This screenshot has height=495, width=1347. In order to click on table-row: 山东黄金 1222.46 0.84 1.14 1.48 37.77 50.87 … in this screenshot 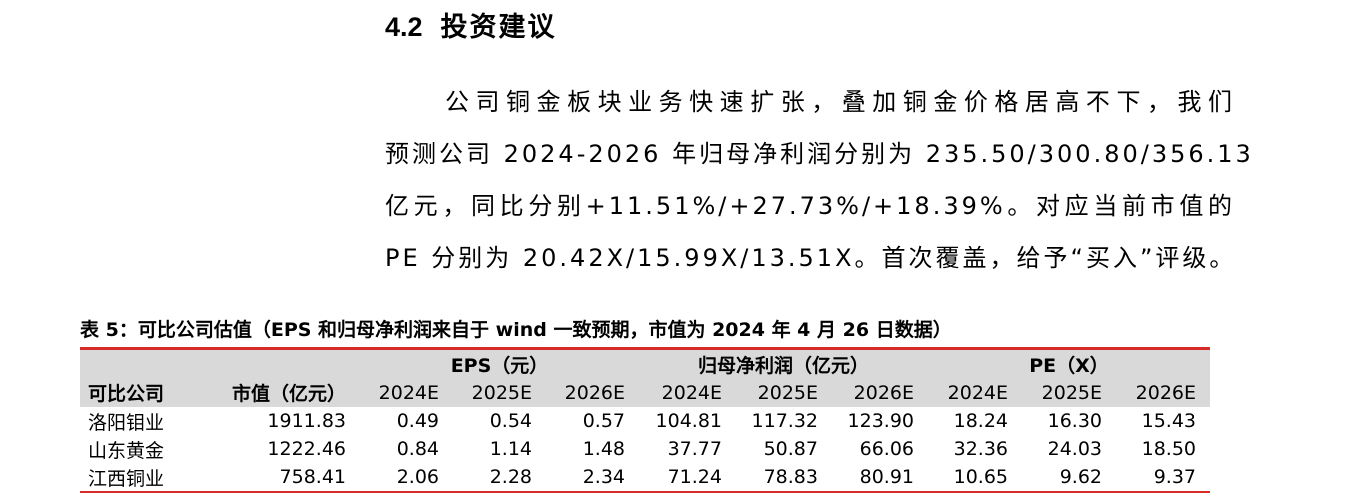, I will do `click(645, 449)`.